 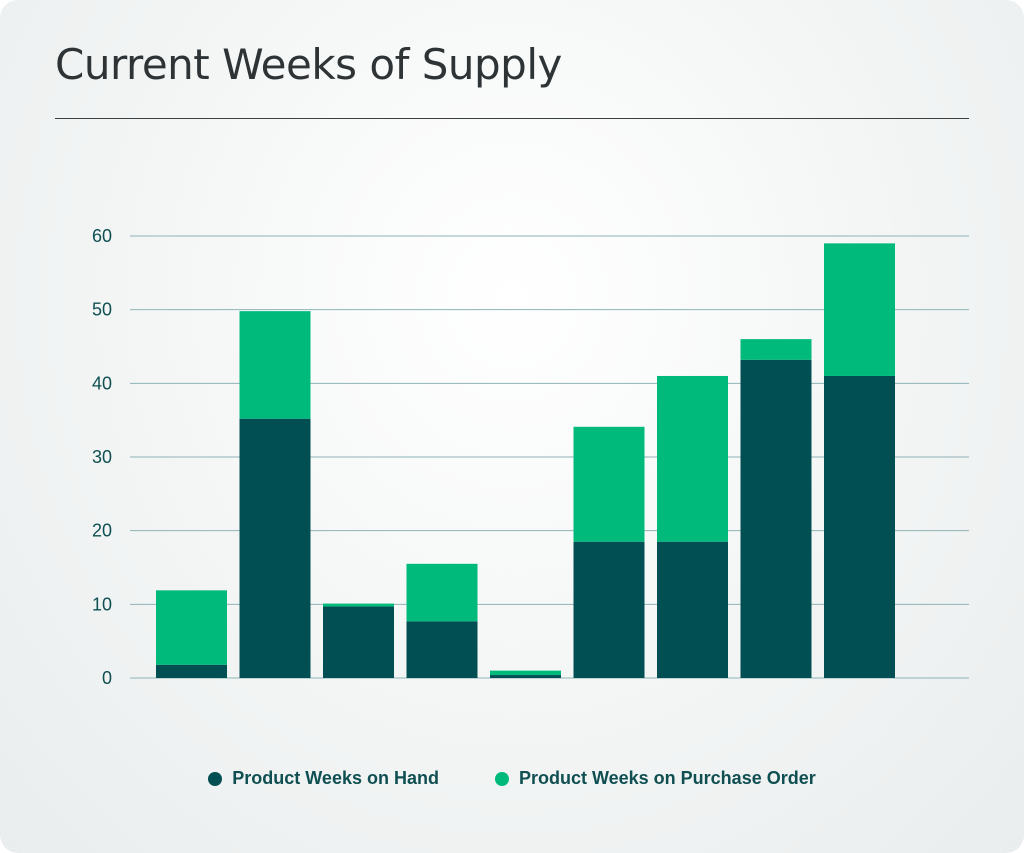 I want to click on legend-item-purchase-order: Product Weeks on Purchase Order, so click(x=655, y=778).